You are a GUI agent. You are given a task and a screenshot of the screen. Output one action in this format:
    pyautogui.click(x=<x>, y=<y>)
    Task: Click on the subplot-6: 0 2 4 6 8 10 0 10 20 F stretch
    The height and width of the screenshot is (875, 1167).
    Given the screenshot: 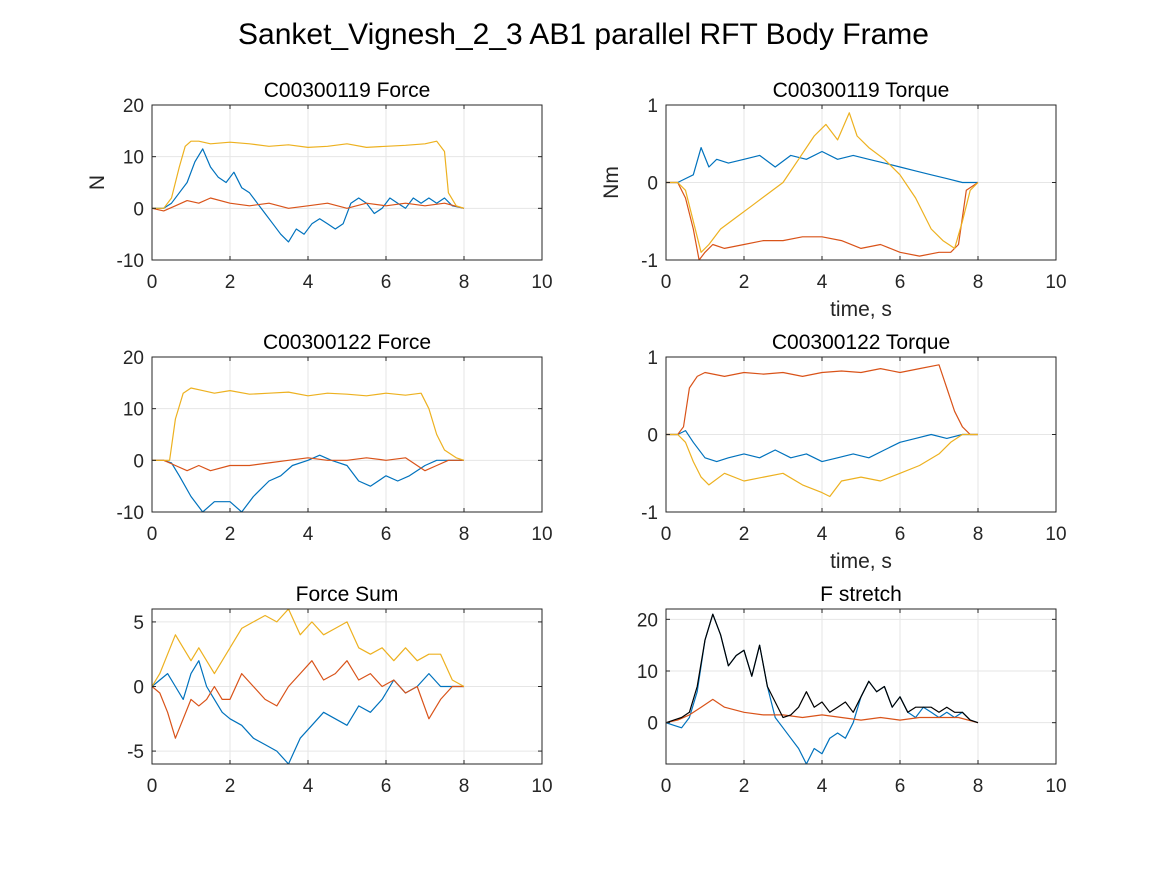 What is the action you would take?
    pyautogui.click(x=852, y=690)
    